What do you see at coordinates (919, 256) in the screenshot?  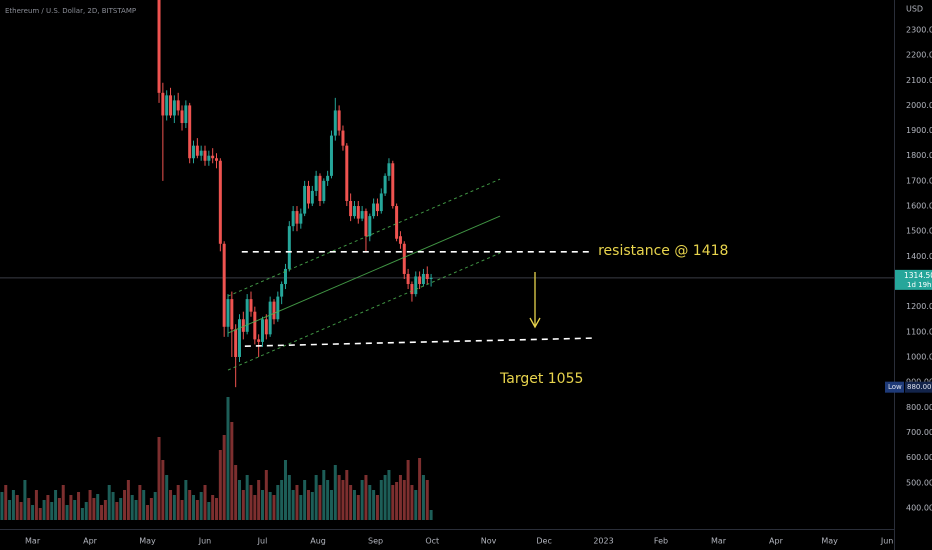 I see `y-tick-label: 1400.00` at bounding box center [919, 256].